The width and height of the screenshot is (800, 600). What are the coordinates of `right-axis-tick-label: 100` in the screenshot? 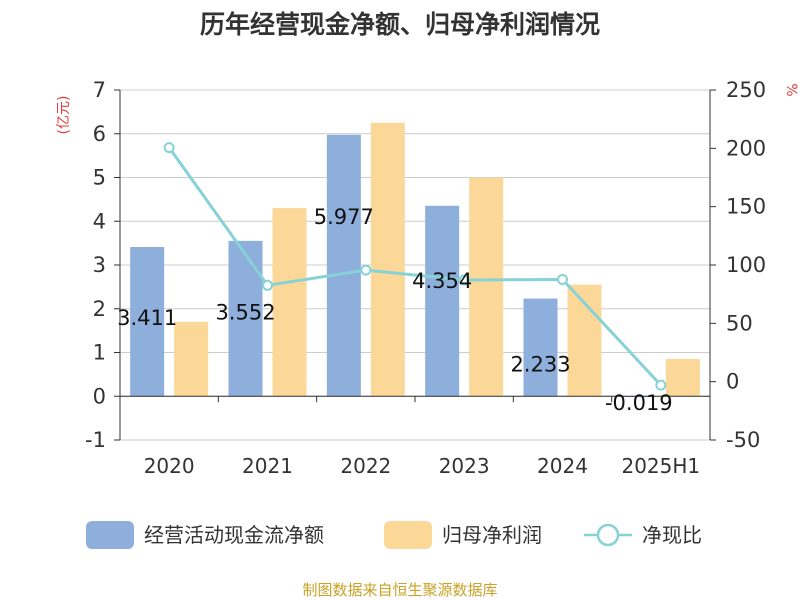 It's located at (746, 265).